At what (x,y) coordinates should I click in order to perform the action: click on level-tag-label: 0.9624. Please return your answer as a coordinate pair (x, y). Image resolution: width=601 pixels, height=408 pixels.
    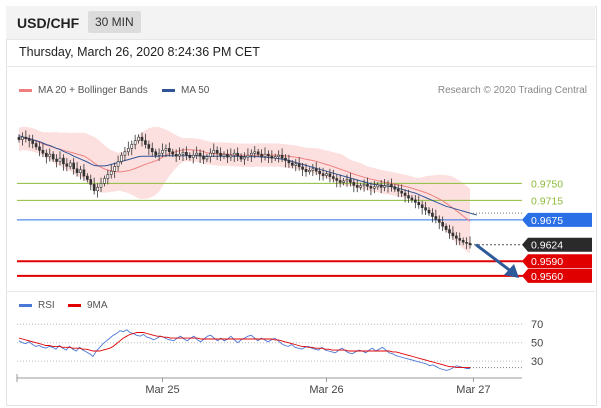
    Looking at the image, I should click on (547, 246).